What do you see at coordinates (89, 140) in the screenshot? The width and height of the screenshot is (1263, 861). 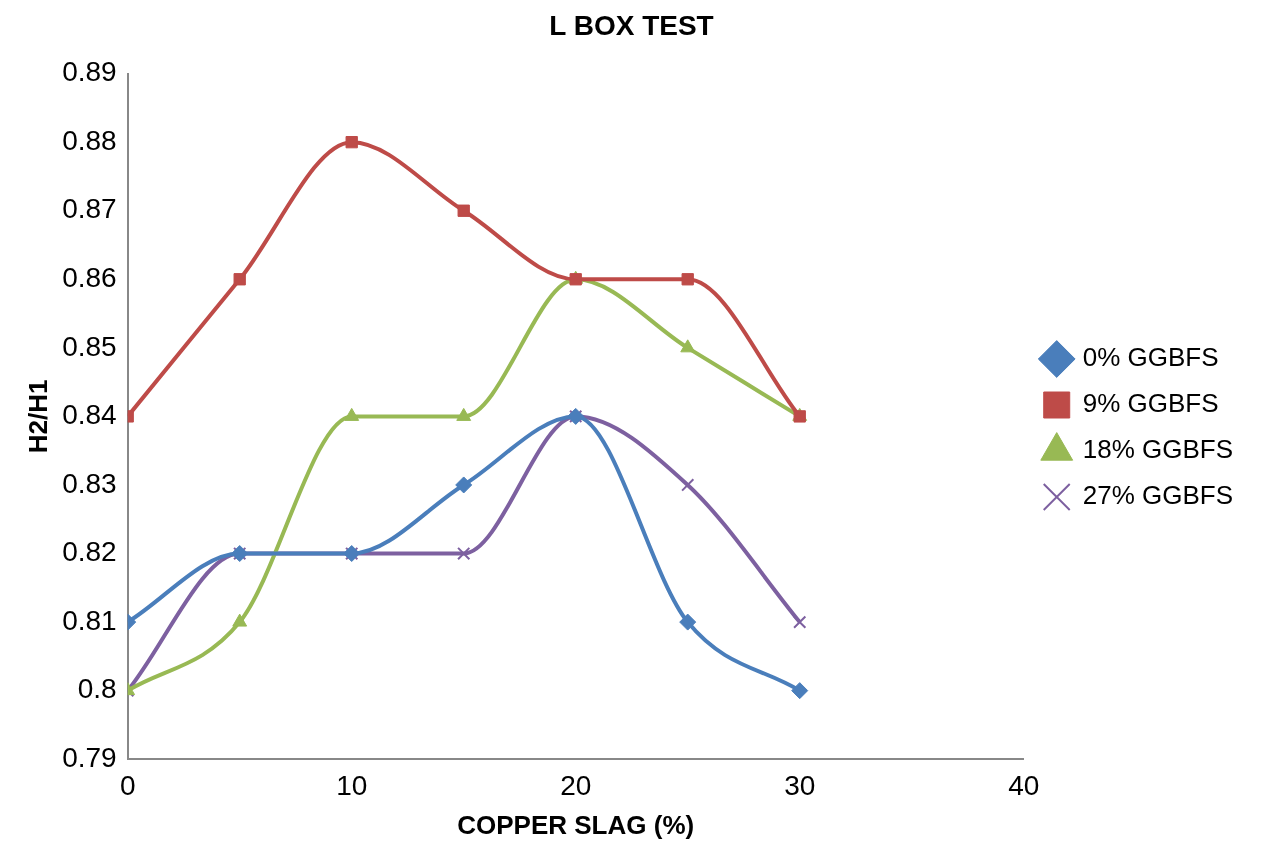 I see `y-tick-label: 0.88` at bounding box center [89, 140].